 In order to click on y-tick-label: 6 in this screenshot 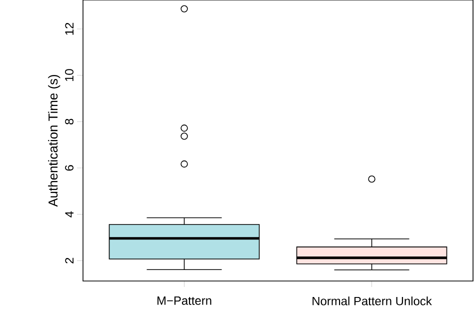, I will do `click(69, 168)`.